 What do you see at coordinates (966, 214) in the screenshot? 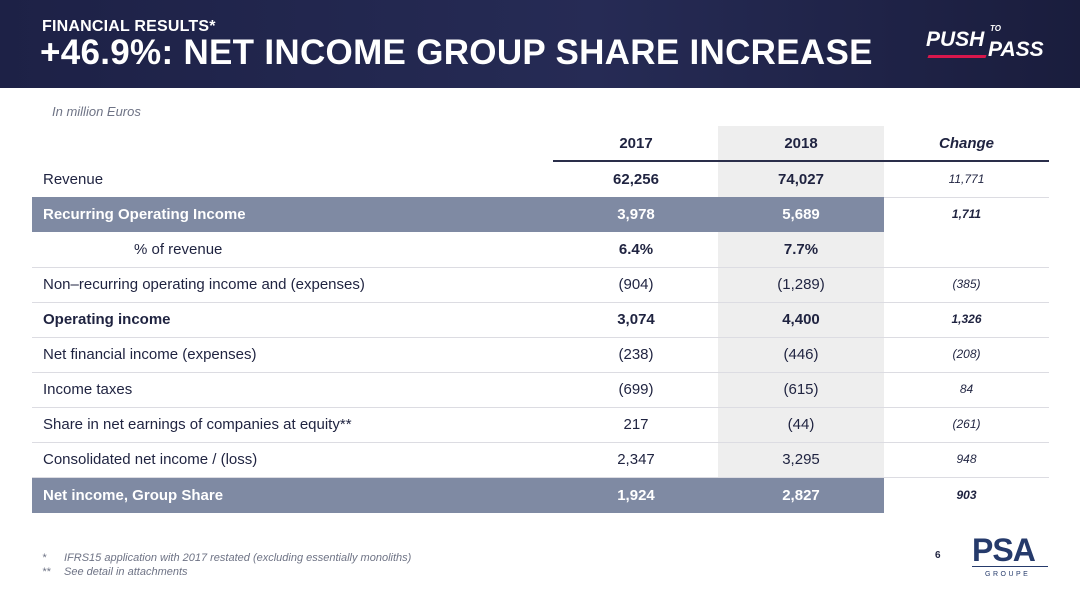
I see `value-change: 1,711` at bounding box center [966, 214].